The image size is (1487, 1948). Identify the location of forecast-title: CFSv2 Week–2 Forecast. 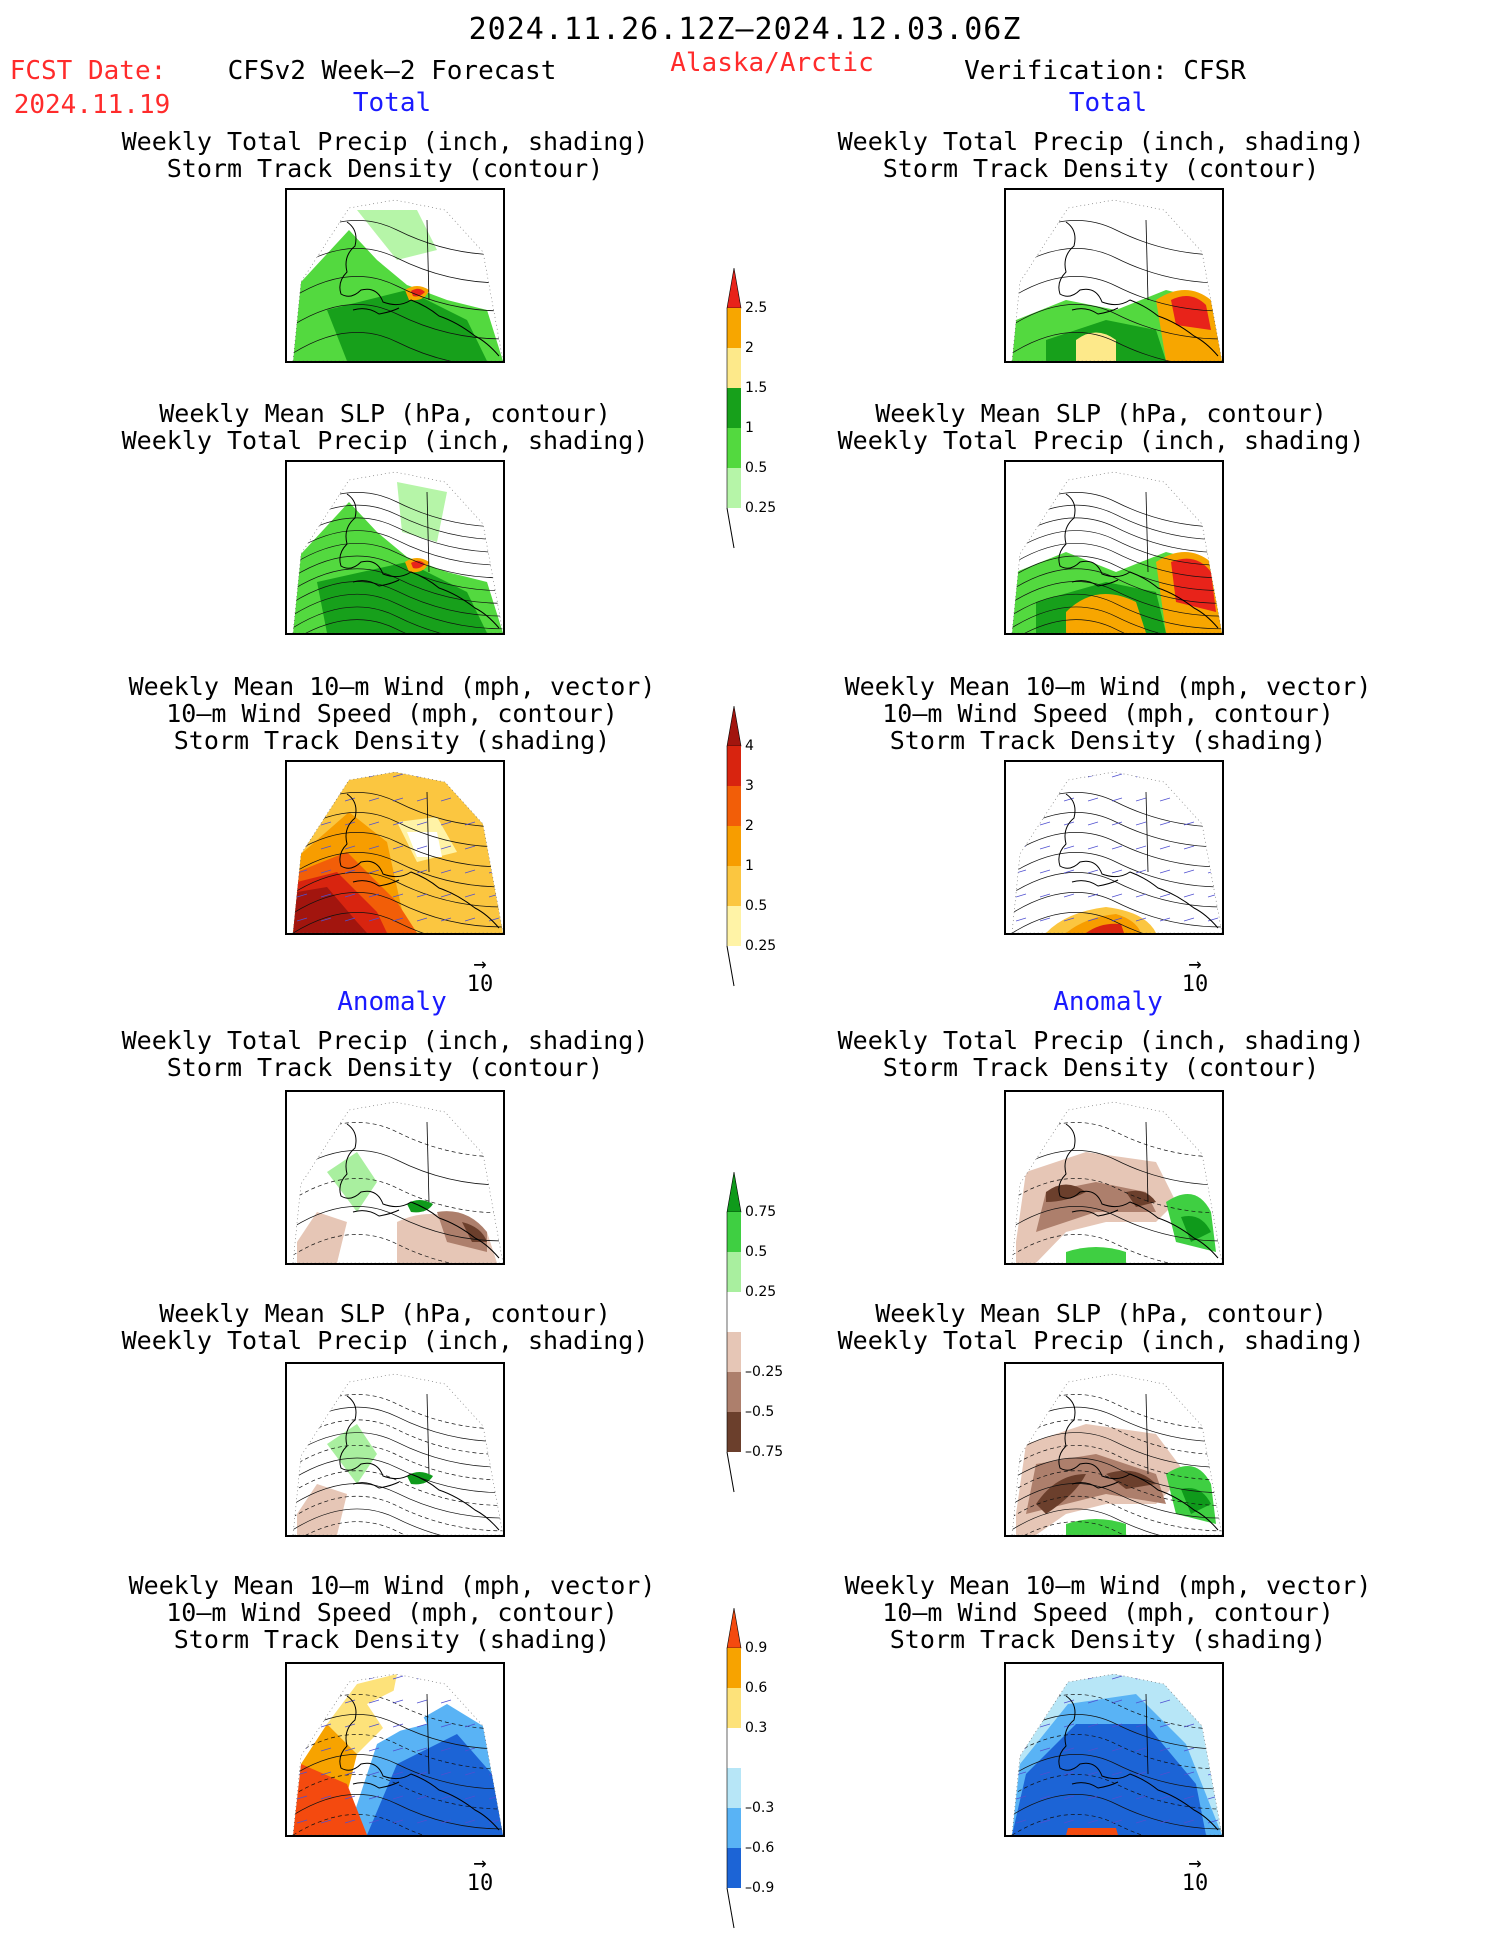
(392, 71).